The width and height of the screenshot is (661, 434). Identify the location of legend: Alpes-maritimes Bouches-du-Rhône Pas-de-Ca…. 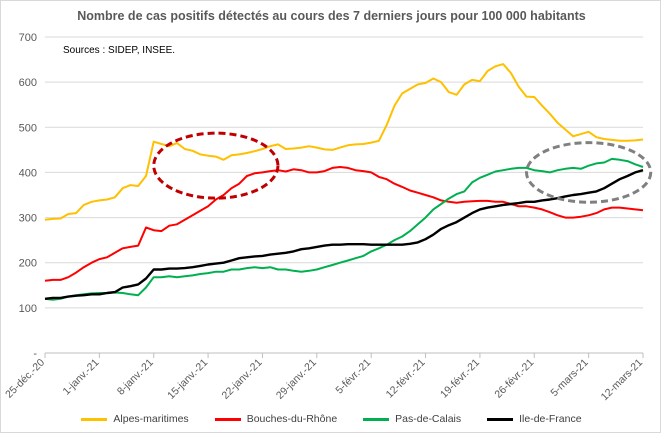
(331, 419).